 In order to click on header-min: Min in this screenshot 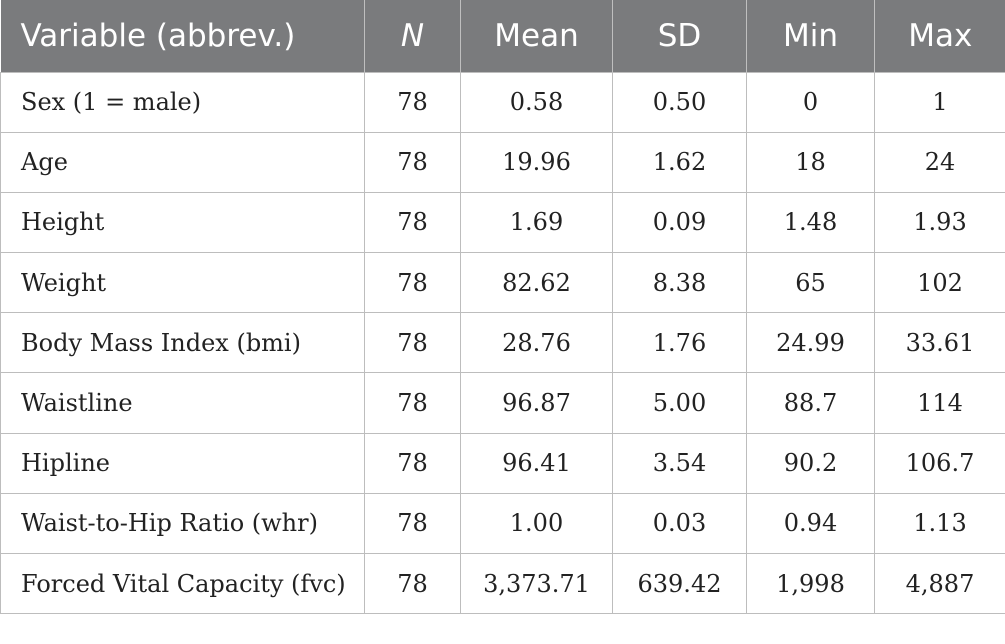, I will do `click(810, 36)`.